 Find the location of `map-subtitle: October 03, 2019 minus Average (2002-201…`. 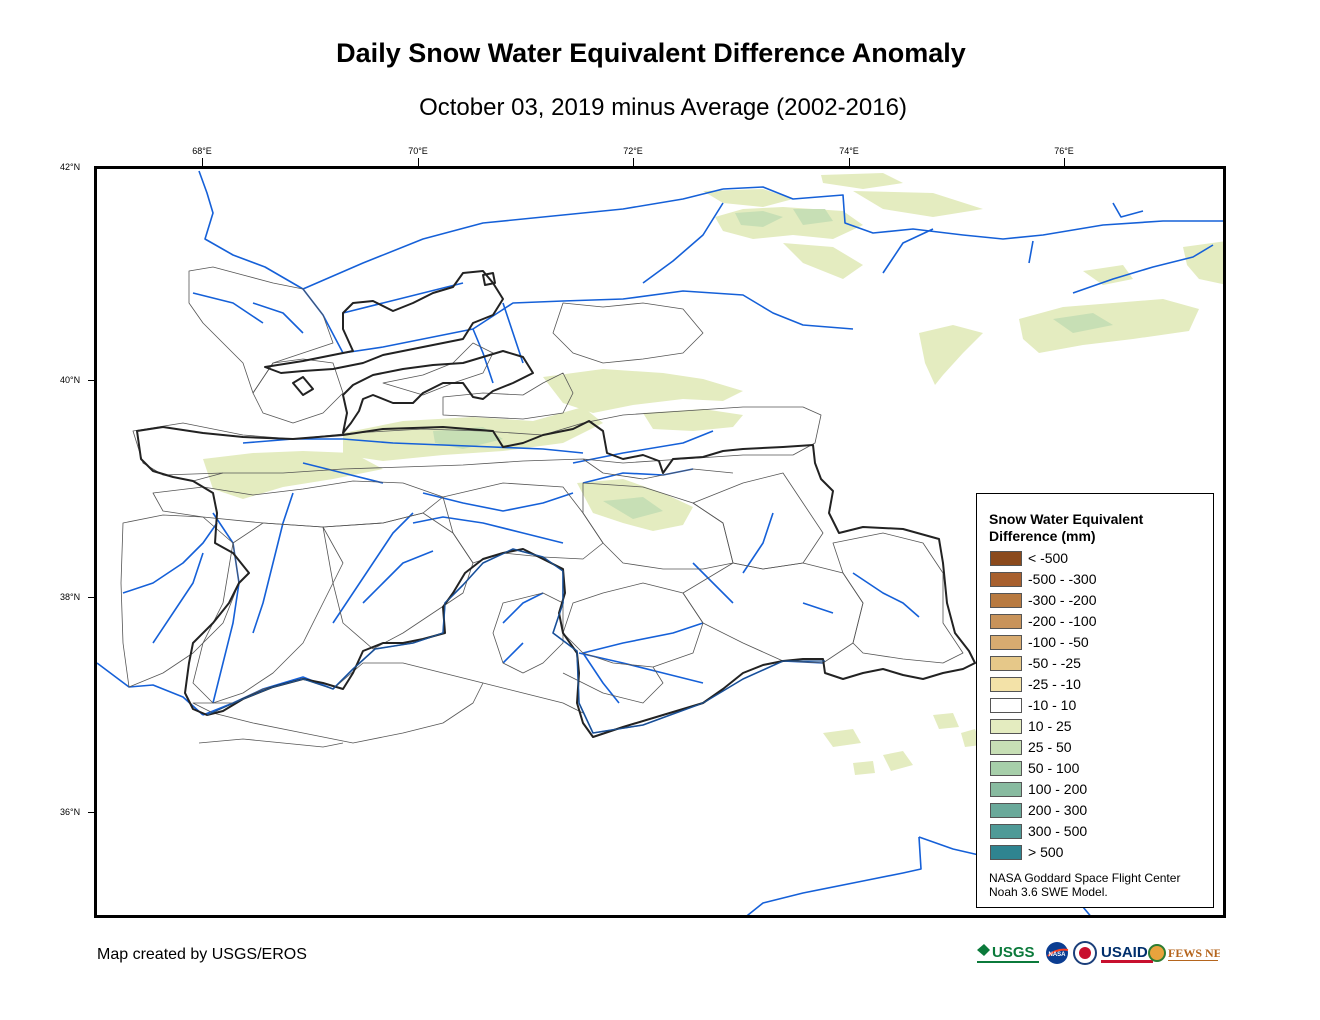

map-subtitle: October 03, 2019 minus Average (2002-201… is located at coordinates (663, 107).